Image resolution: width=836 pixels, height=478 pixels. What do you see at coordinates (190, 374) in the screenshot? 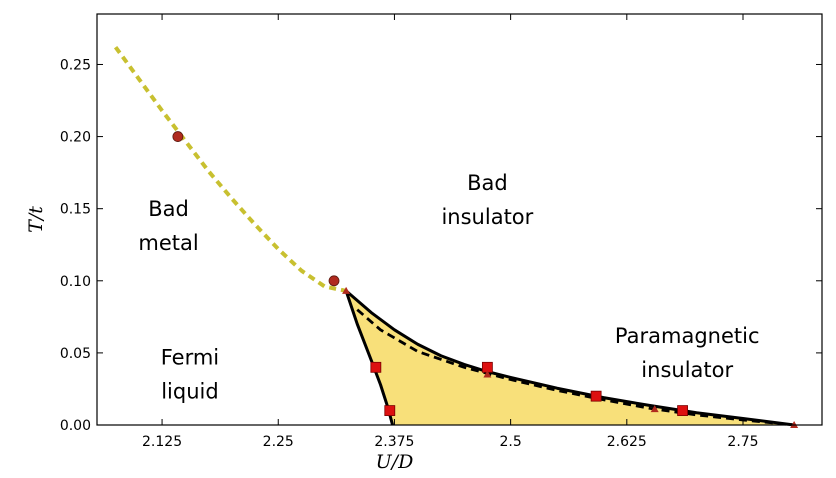
I see `region-label: Fermi liquid` at bounding box center [190, 374].